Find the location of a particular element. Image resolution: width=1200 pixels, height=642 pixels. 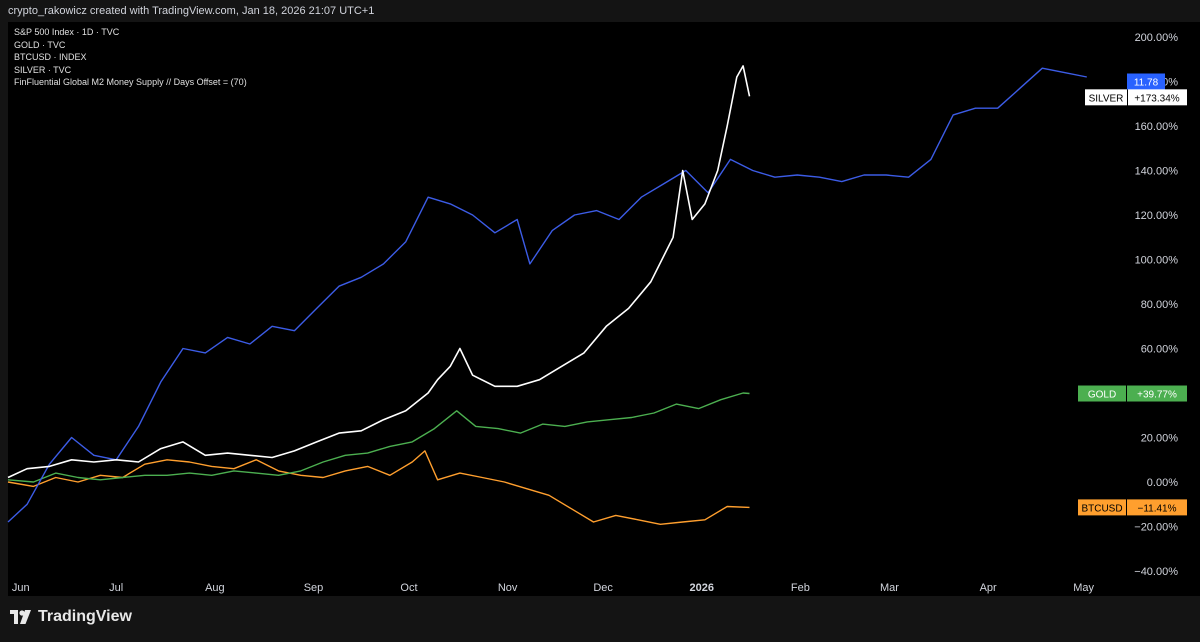

m2-value-label: 11.78 is located at coordinates (1146, 83).